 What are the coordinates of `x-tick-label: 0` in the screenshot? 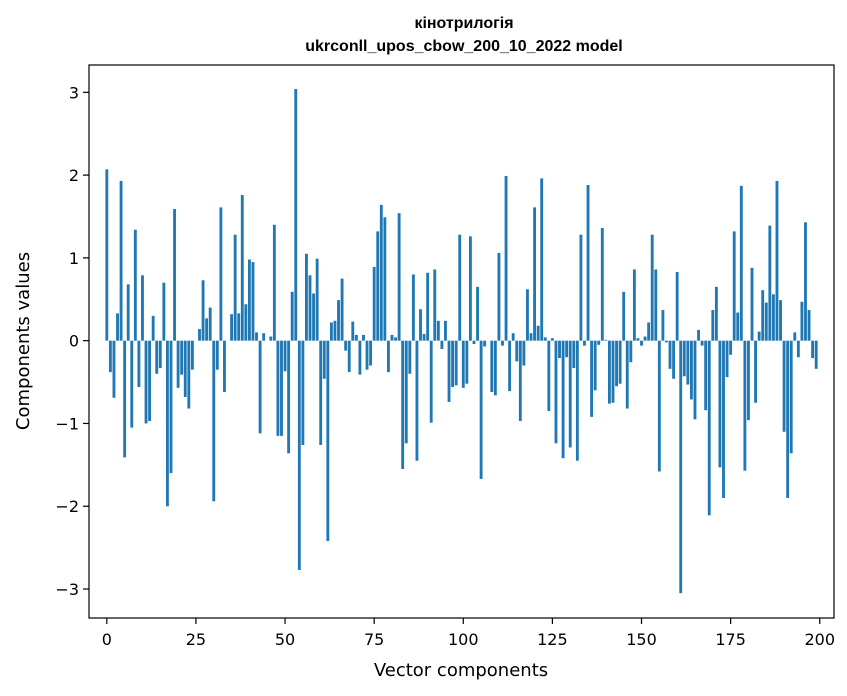 It's located at (107, 639).